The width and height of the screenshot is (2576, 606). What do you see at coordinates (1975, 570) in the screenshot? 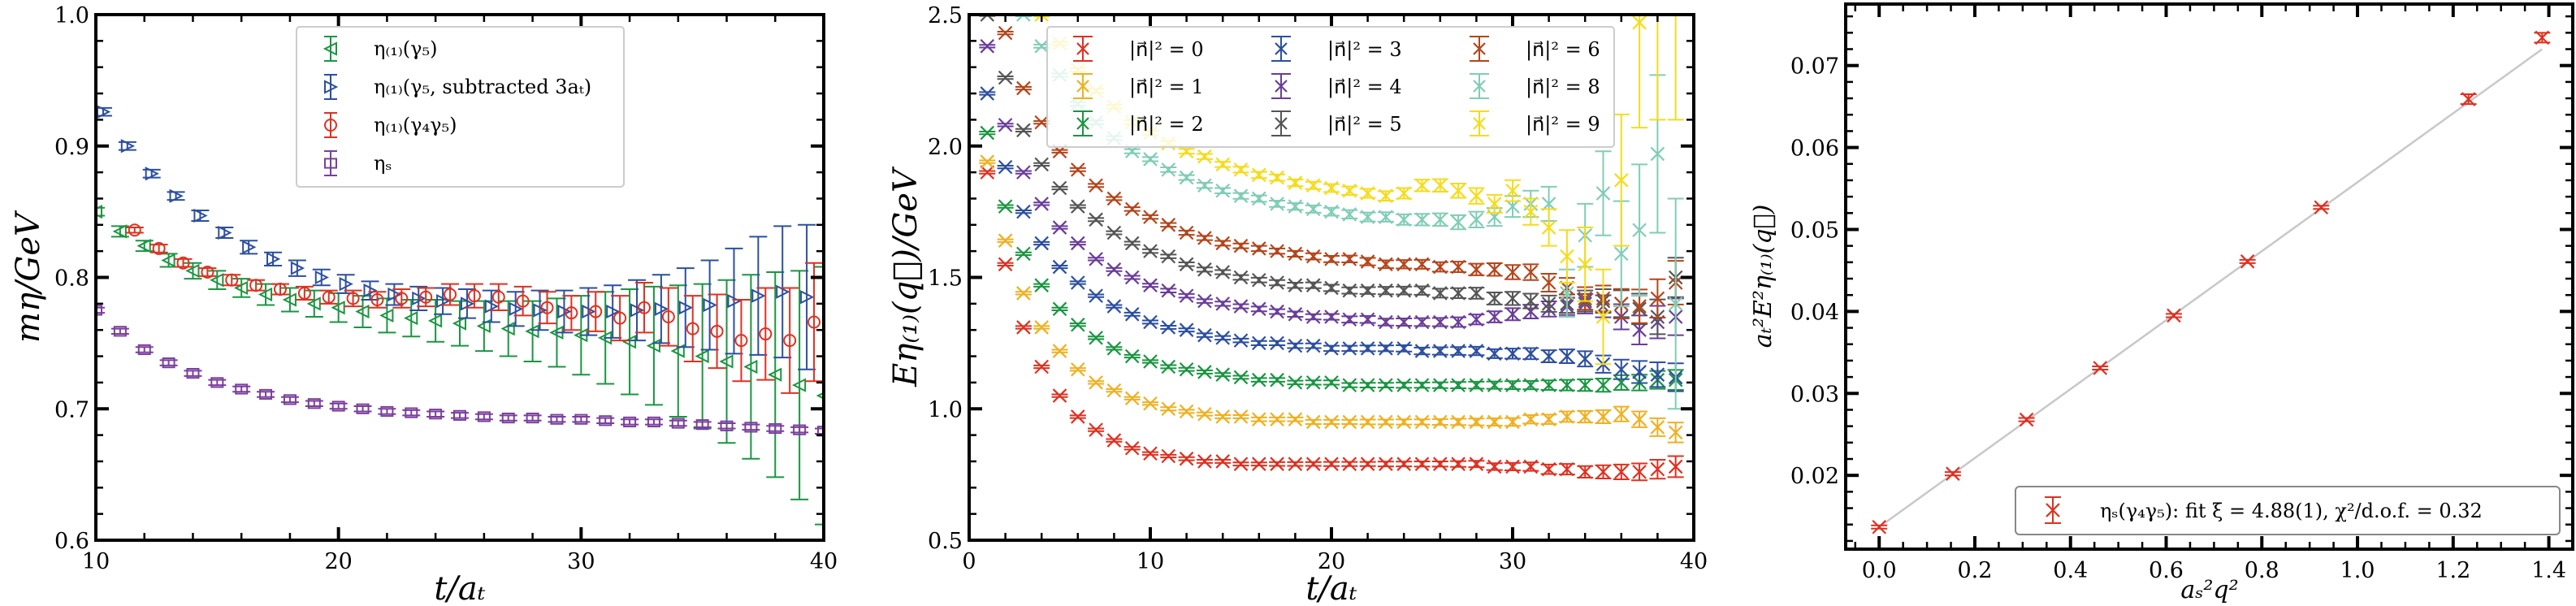
I see `x-tick-label: 0.2` at bounding box center [1975, 570].